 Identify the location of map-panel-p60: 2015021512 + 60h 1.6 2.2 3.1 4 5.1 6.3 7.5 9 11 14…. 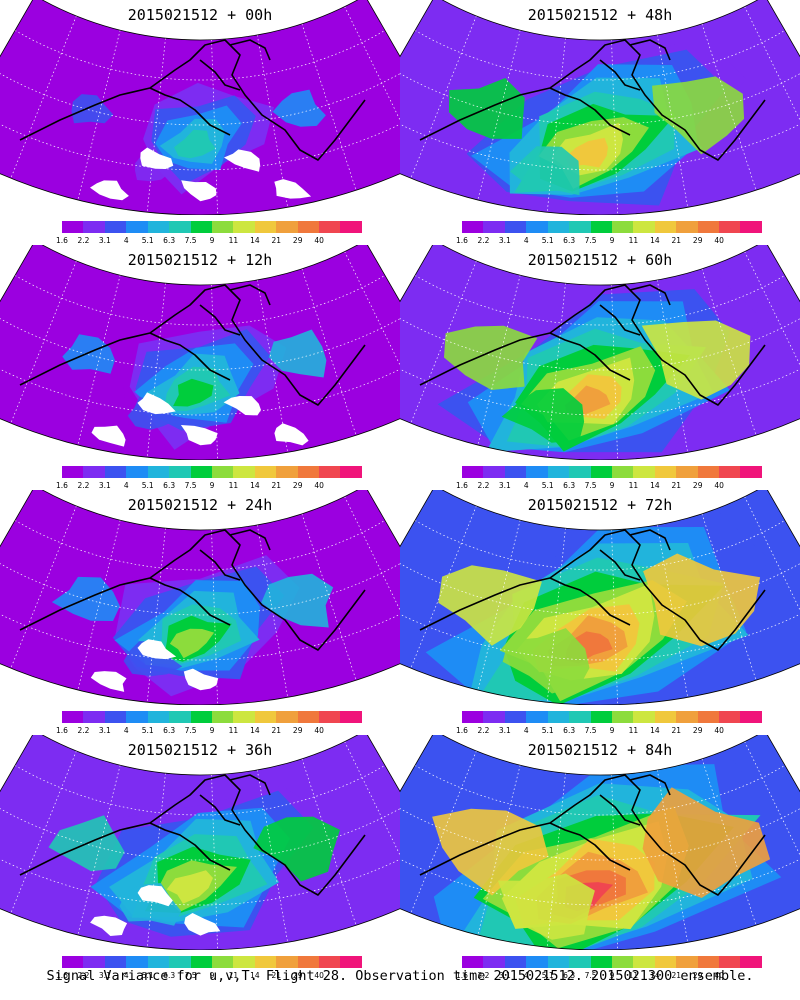
(600, 367).